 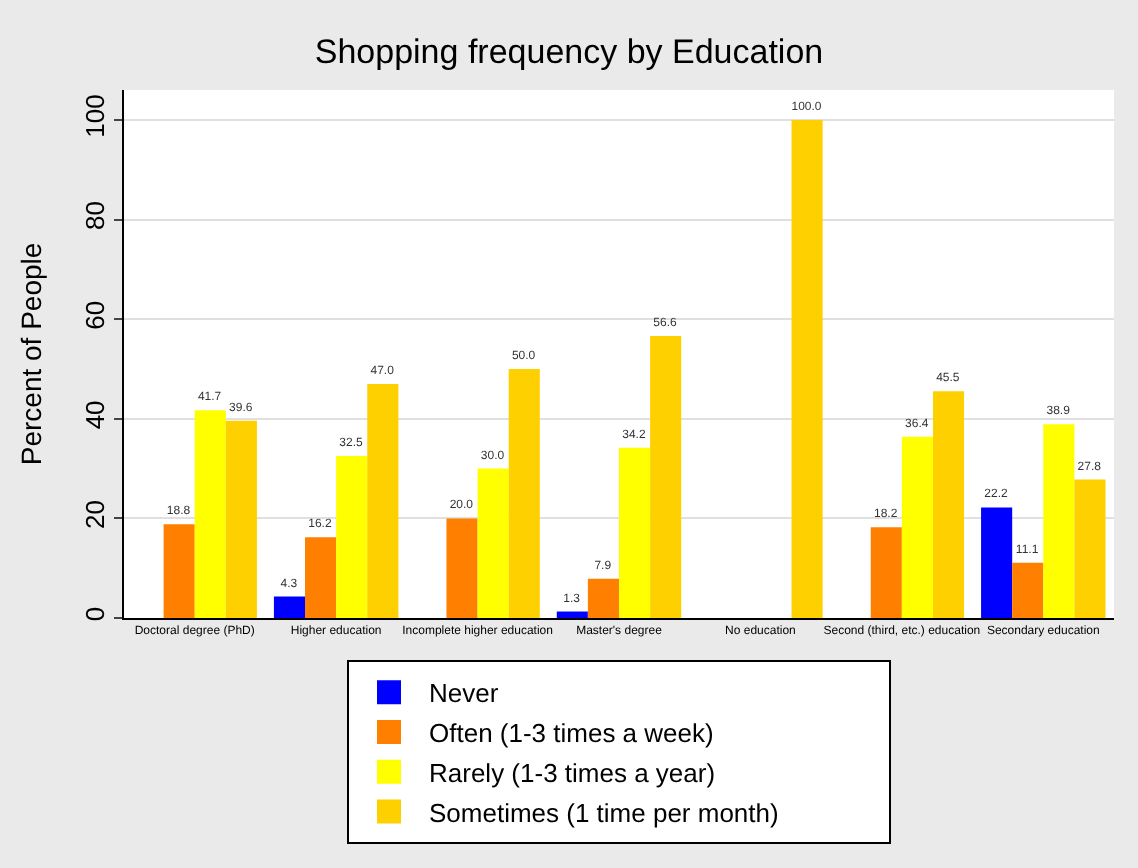 What do you see at coordinates (604, 812) in the screenshot?
I see `legend-label: Sometimes (1 time per month)` at bounding box center [604, 812].